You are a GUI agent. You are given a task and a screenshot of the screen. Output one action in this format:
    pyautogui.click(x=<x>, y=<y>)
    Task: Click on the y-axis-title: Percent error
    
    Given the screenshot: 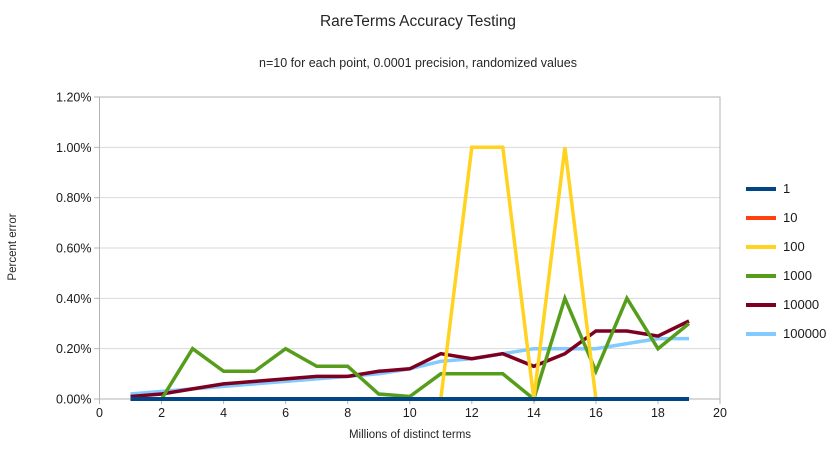 What is the action you would take?
    pyautogui.click(x=13, y=247)
    